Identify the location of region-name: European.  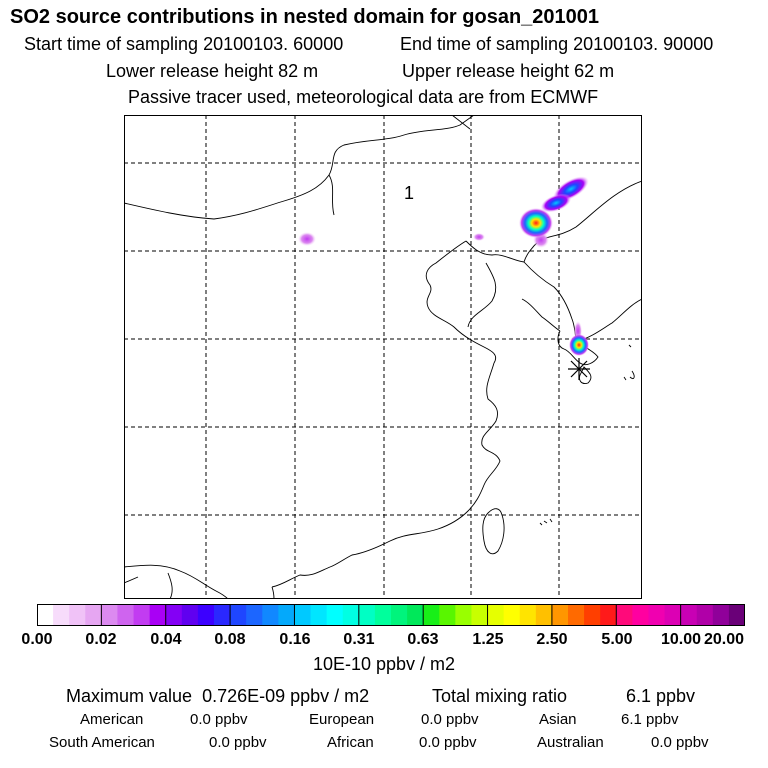
(342, 719).